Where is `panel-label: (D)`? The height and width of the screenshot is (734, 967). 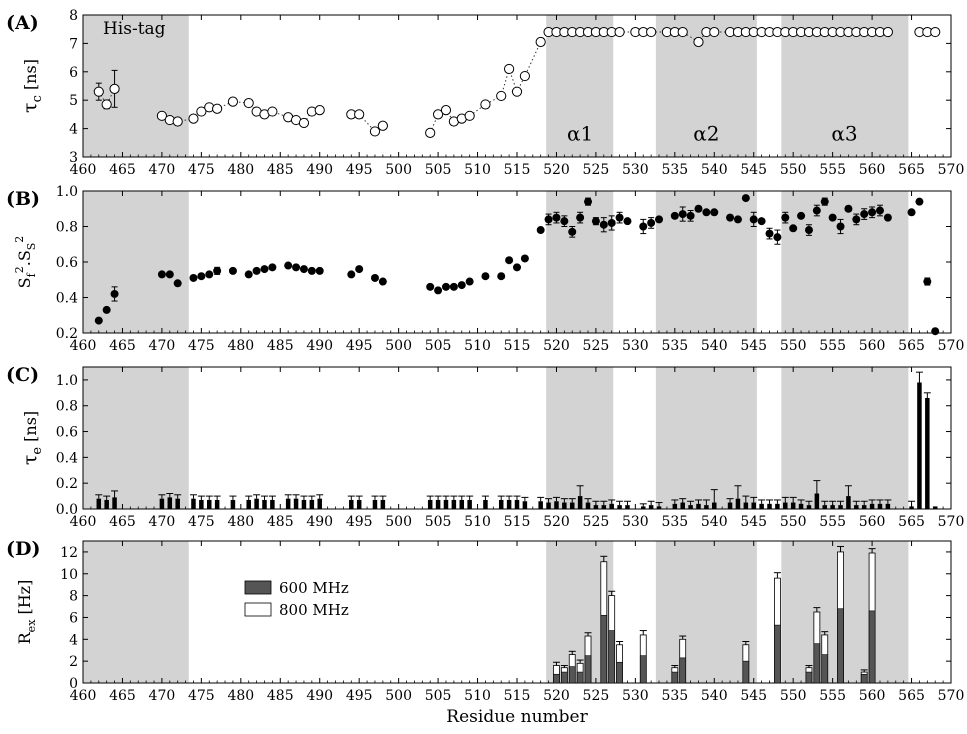
panel-label: (D) is located at coordinates (23, 549).